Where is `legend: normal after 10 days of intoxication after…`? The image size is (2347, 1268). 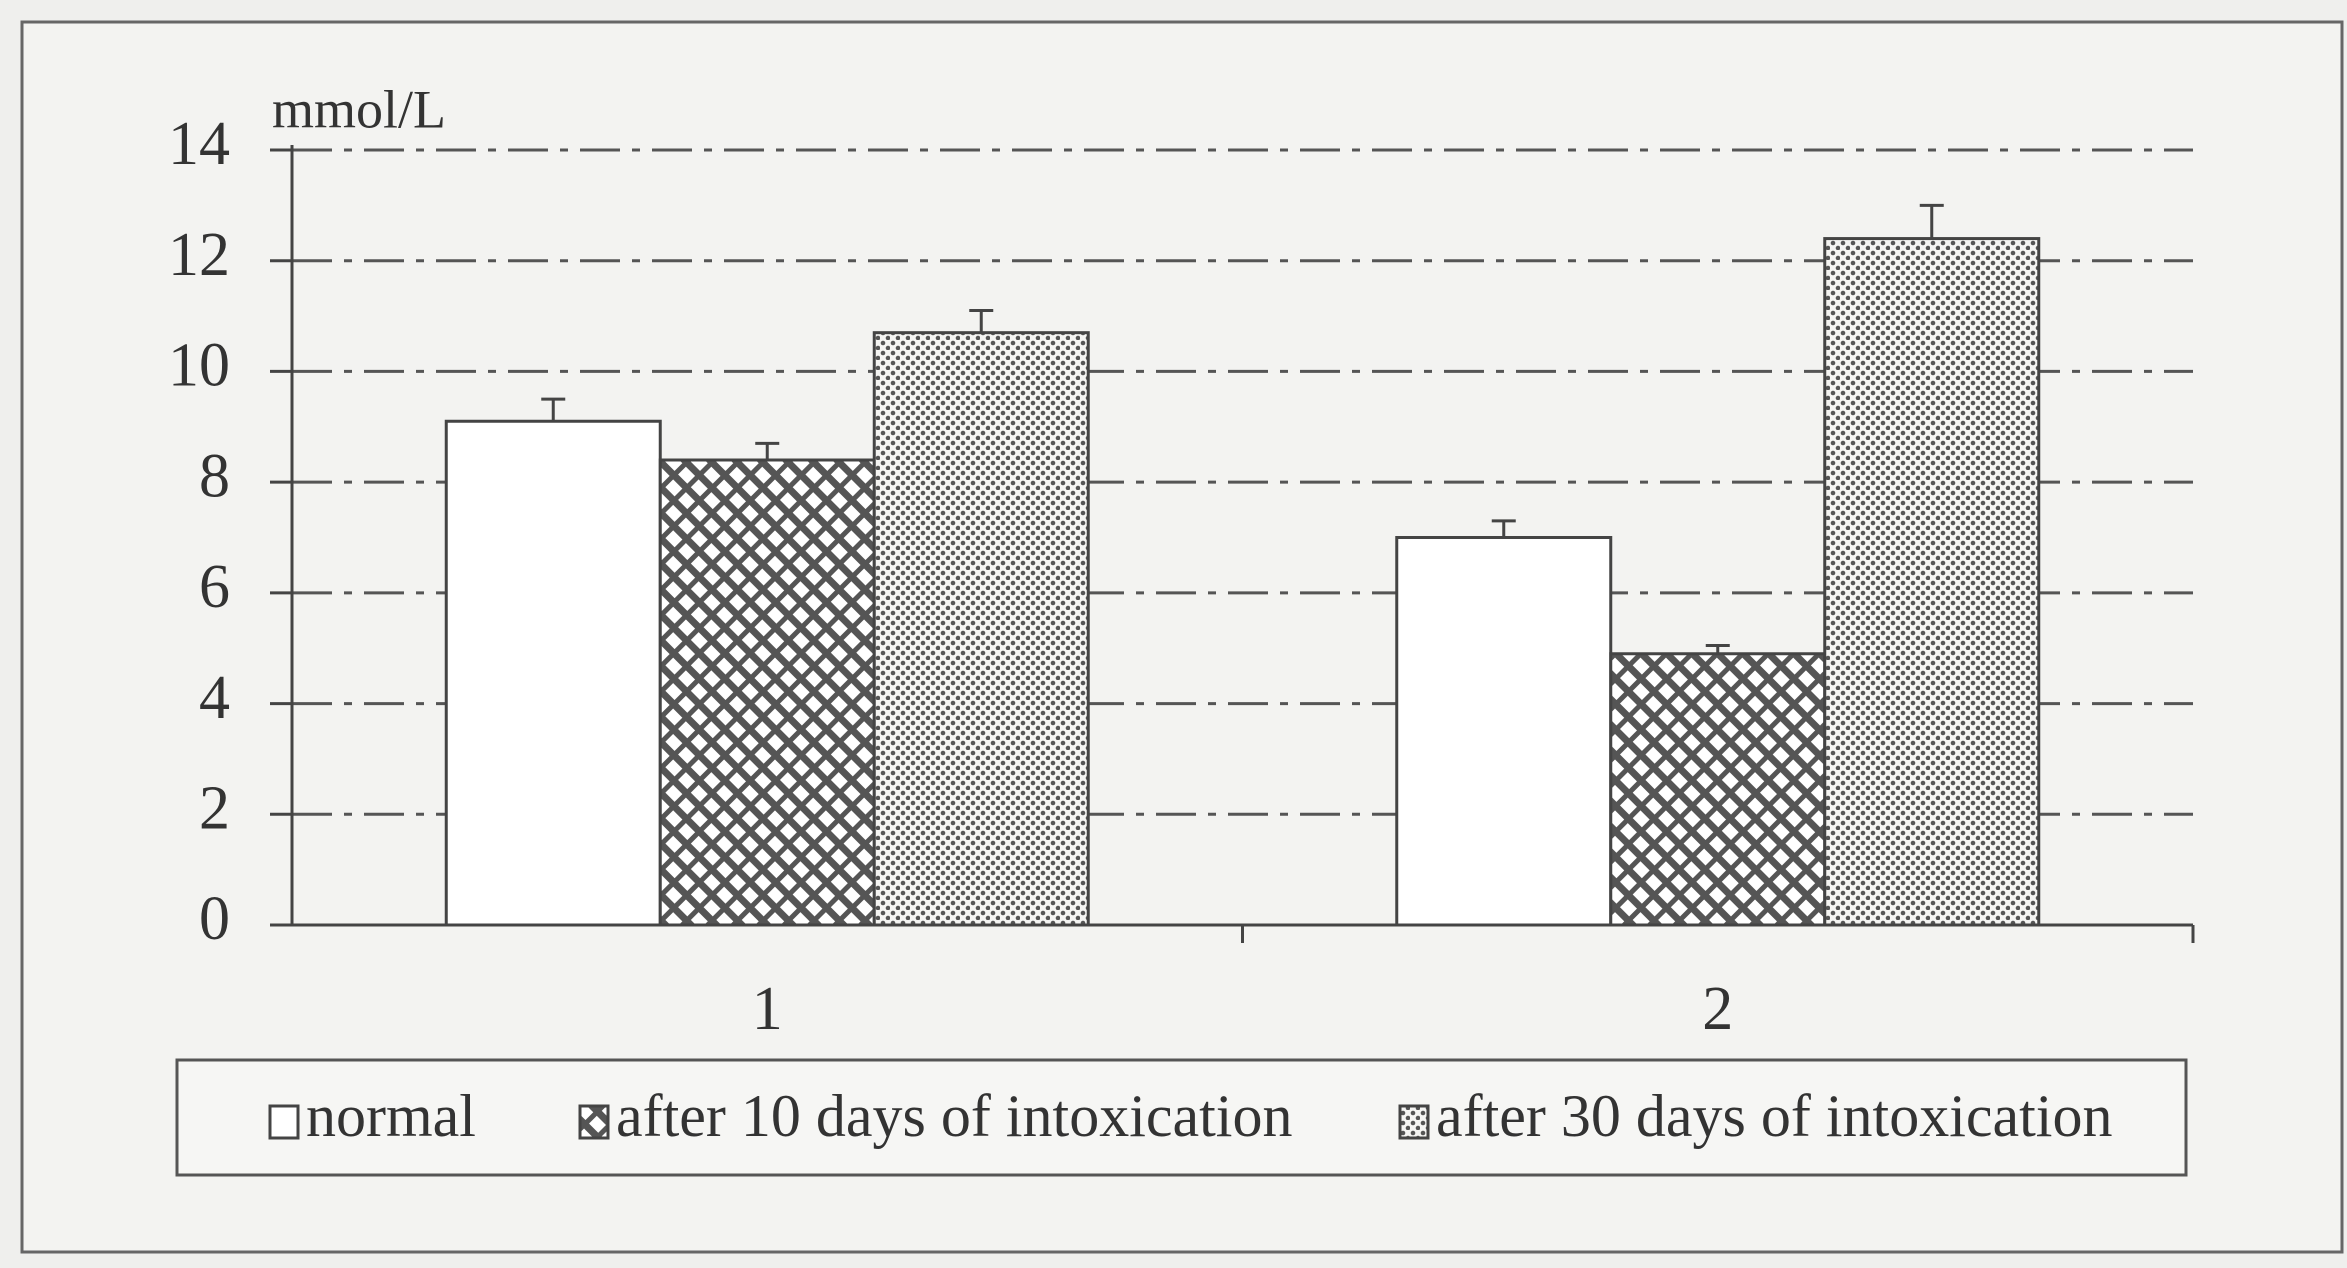 legend: normal after 10 days of intoxication after… is located at coordinates (1190, 1116).